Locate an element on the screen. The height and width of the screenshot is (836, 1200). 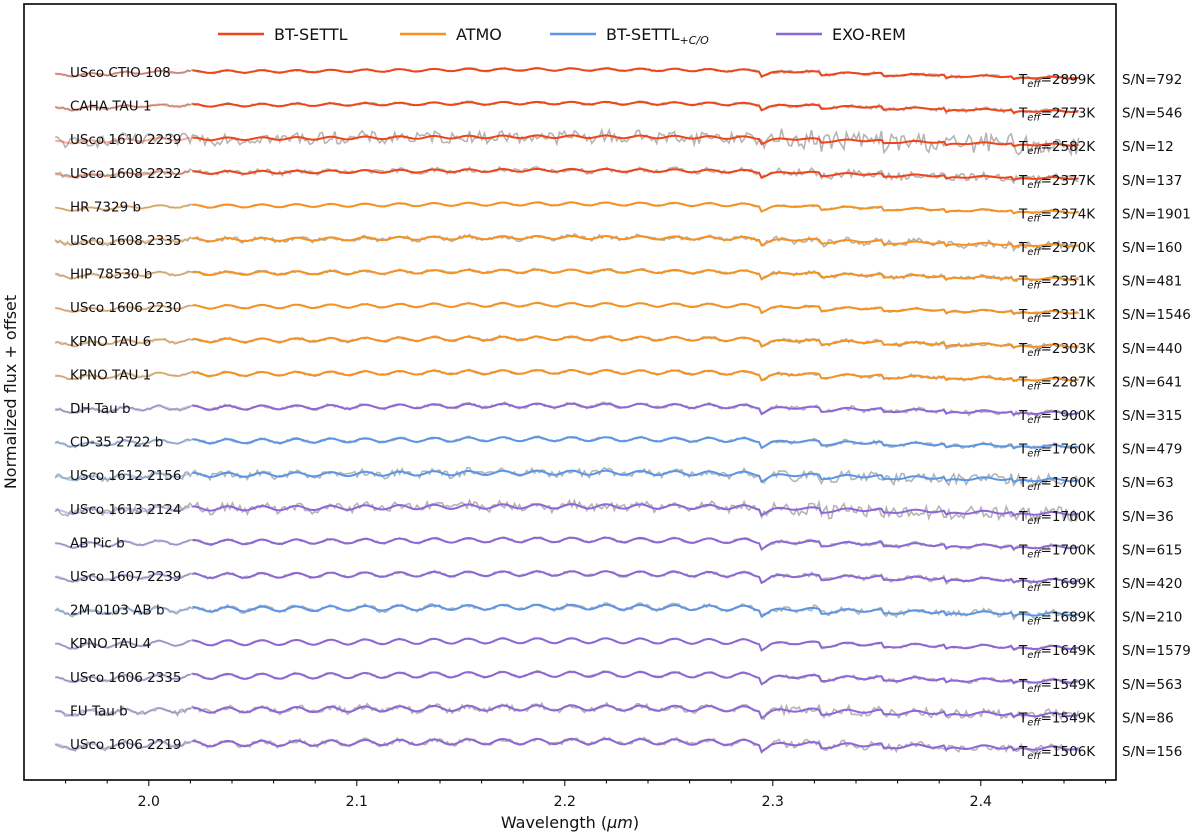
legend-entry-exorem: EXO-REM is located at coordinates (841, 34).